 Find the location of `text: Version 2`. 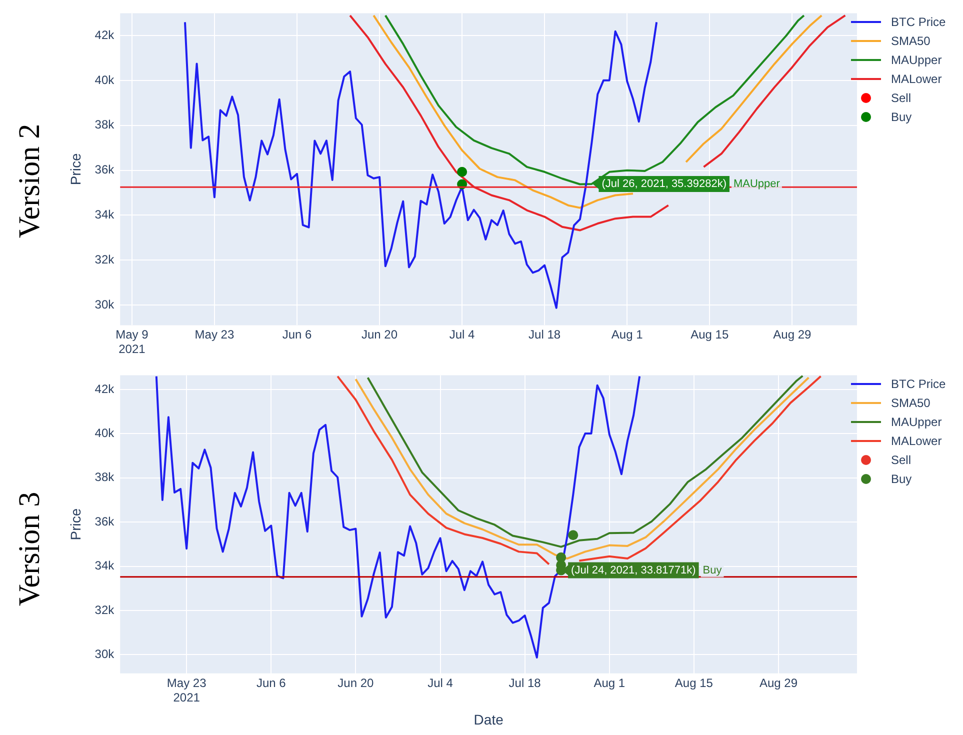

text: Version 2 is located at coordinates (30, 181).